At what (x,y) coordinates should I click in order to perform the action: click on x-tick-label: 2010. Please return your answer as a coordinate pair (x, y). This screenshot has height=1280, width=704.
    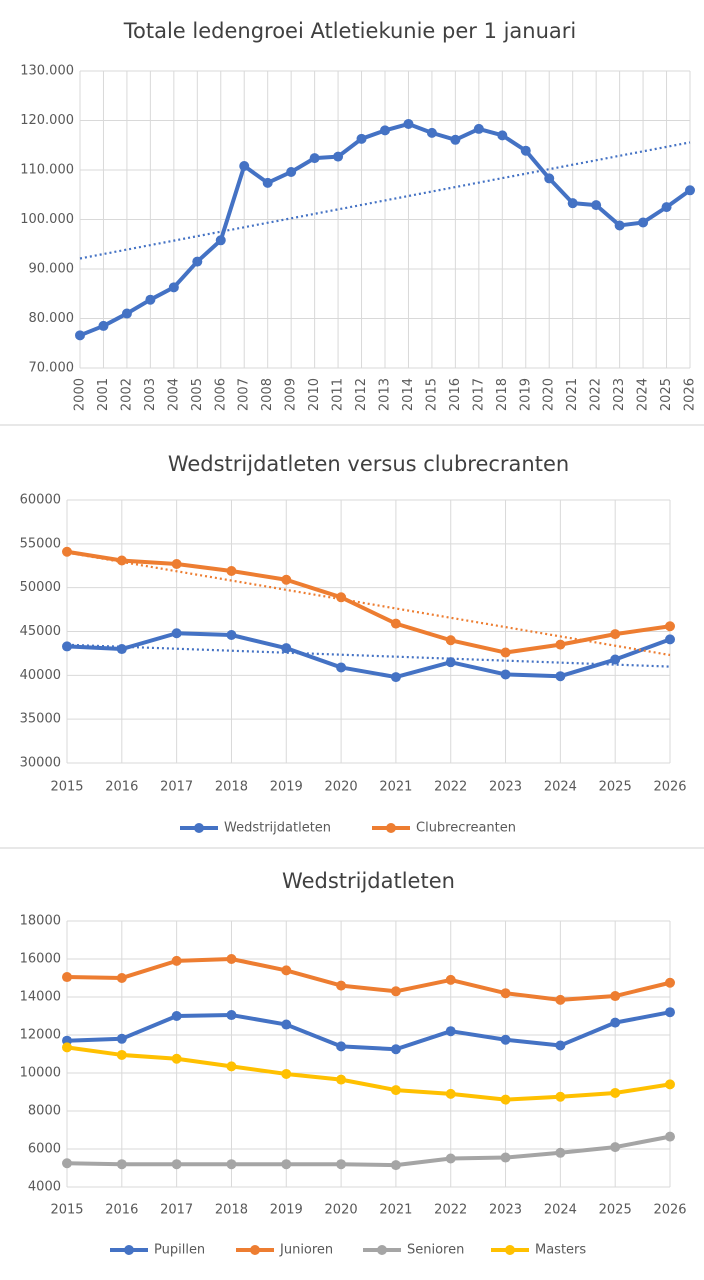
    Looking at the image, I should click on (314, 394).